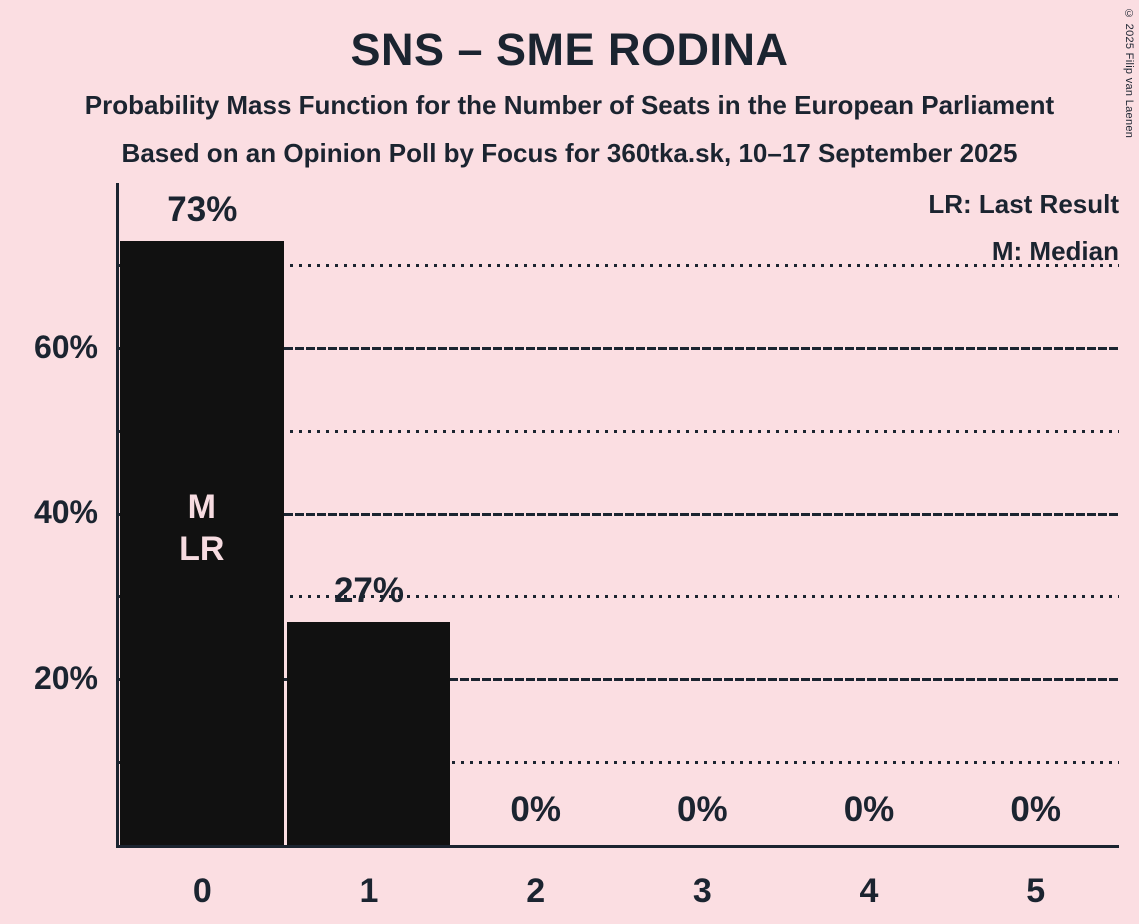 The height and width of the screenshot is (924, 1139). Describe the element at coordinates (1036, 891) in the screenshot. I see `x-tick-label-seats-5: 5` at that location.